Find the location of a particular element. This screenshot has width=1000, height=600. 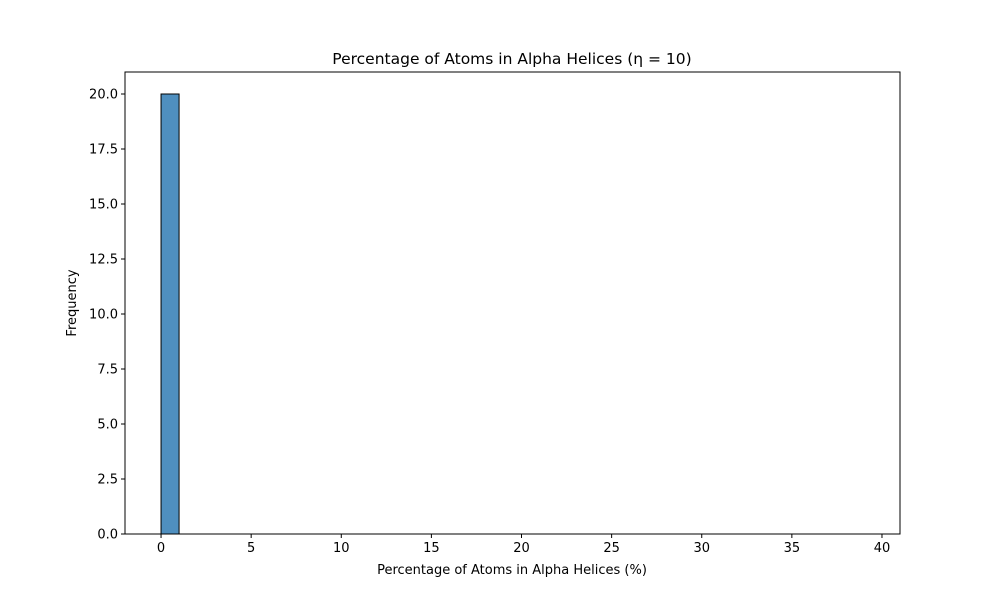

y-tick-label: 15.0 is located at coordinates (103, 205).